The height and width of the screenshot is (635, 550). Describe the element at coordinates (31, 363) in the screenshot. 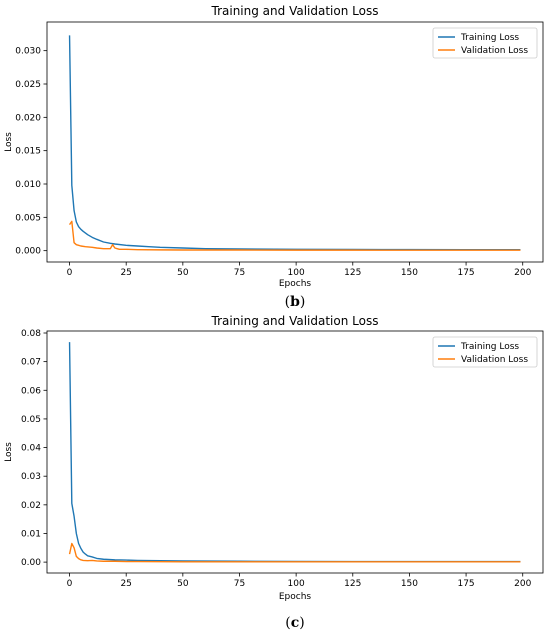

I see `y-tick-label: 0.07` at that location.